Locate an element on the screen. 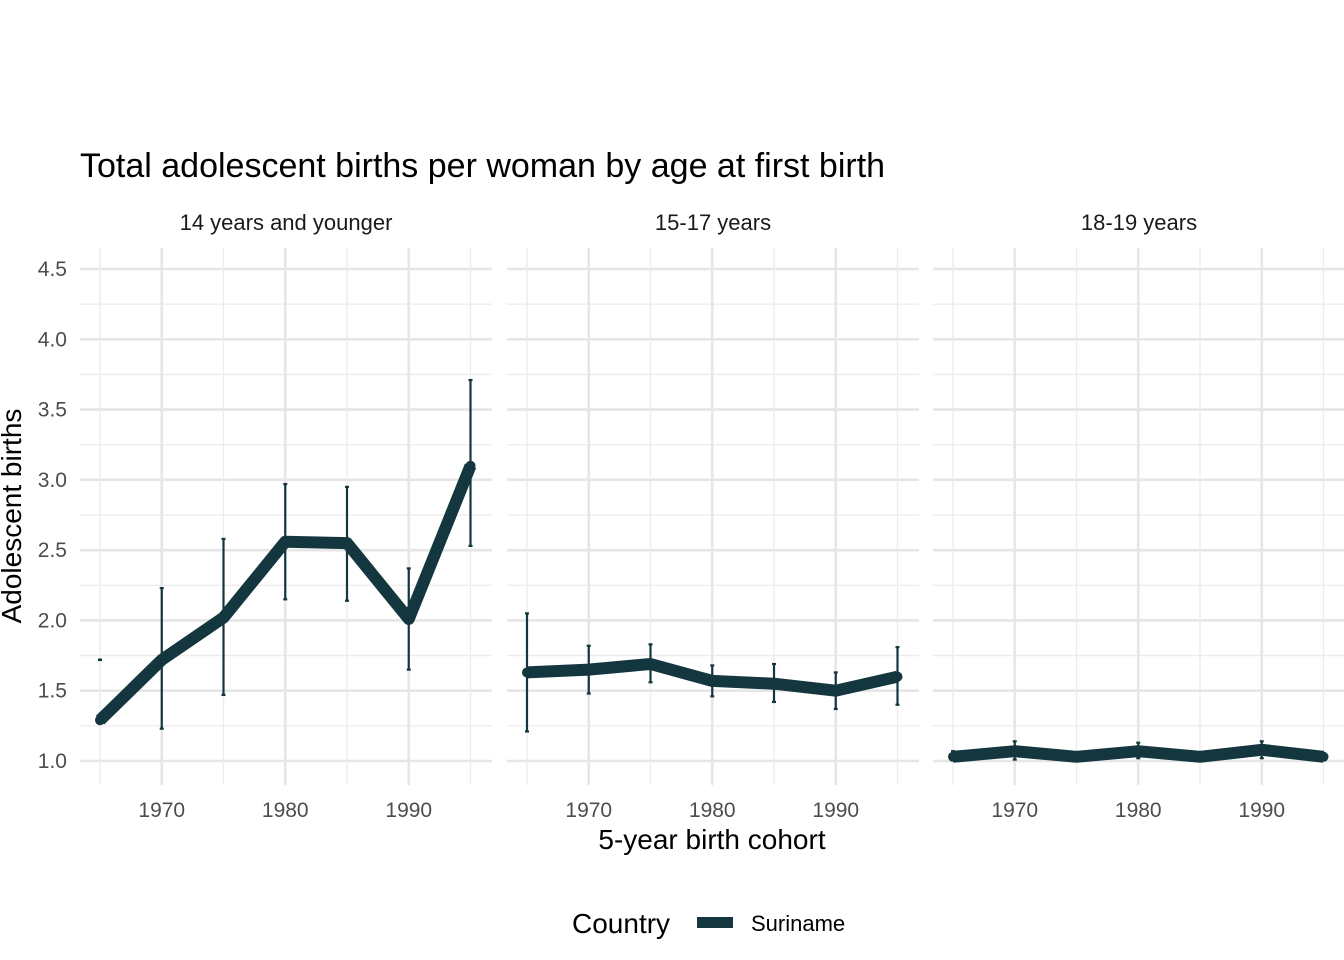 The width and height of the screenshot is (1344, 960). facet-strip-label: 18-19 years is located at coordinates (1139, 222).